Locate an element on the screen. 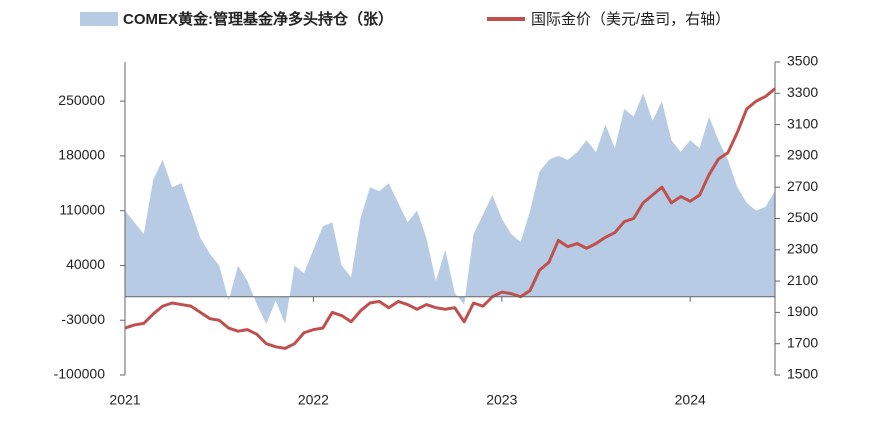 The height and width of the screenshot is (423, 870). y2-tick-label: 3300 is located at coordinates (802, 92).